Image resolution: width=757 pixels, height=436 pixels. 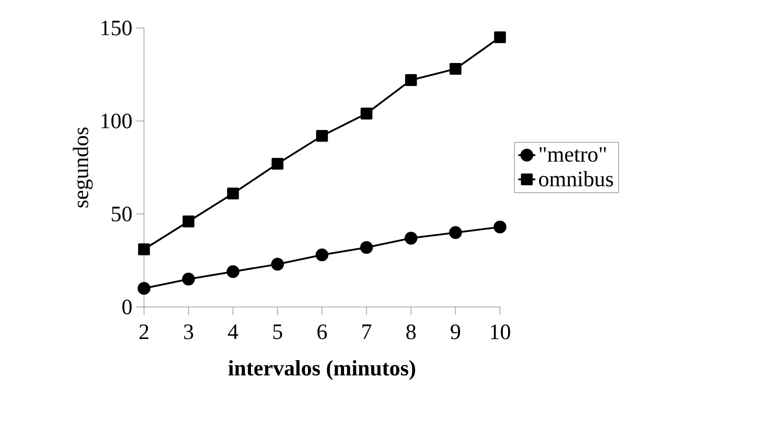 What do you see at coordinates (82, 167) in the screenshot?
I see `y-axis-title: segundos` at bounding box center [82, 167].